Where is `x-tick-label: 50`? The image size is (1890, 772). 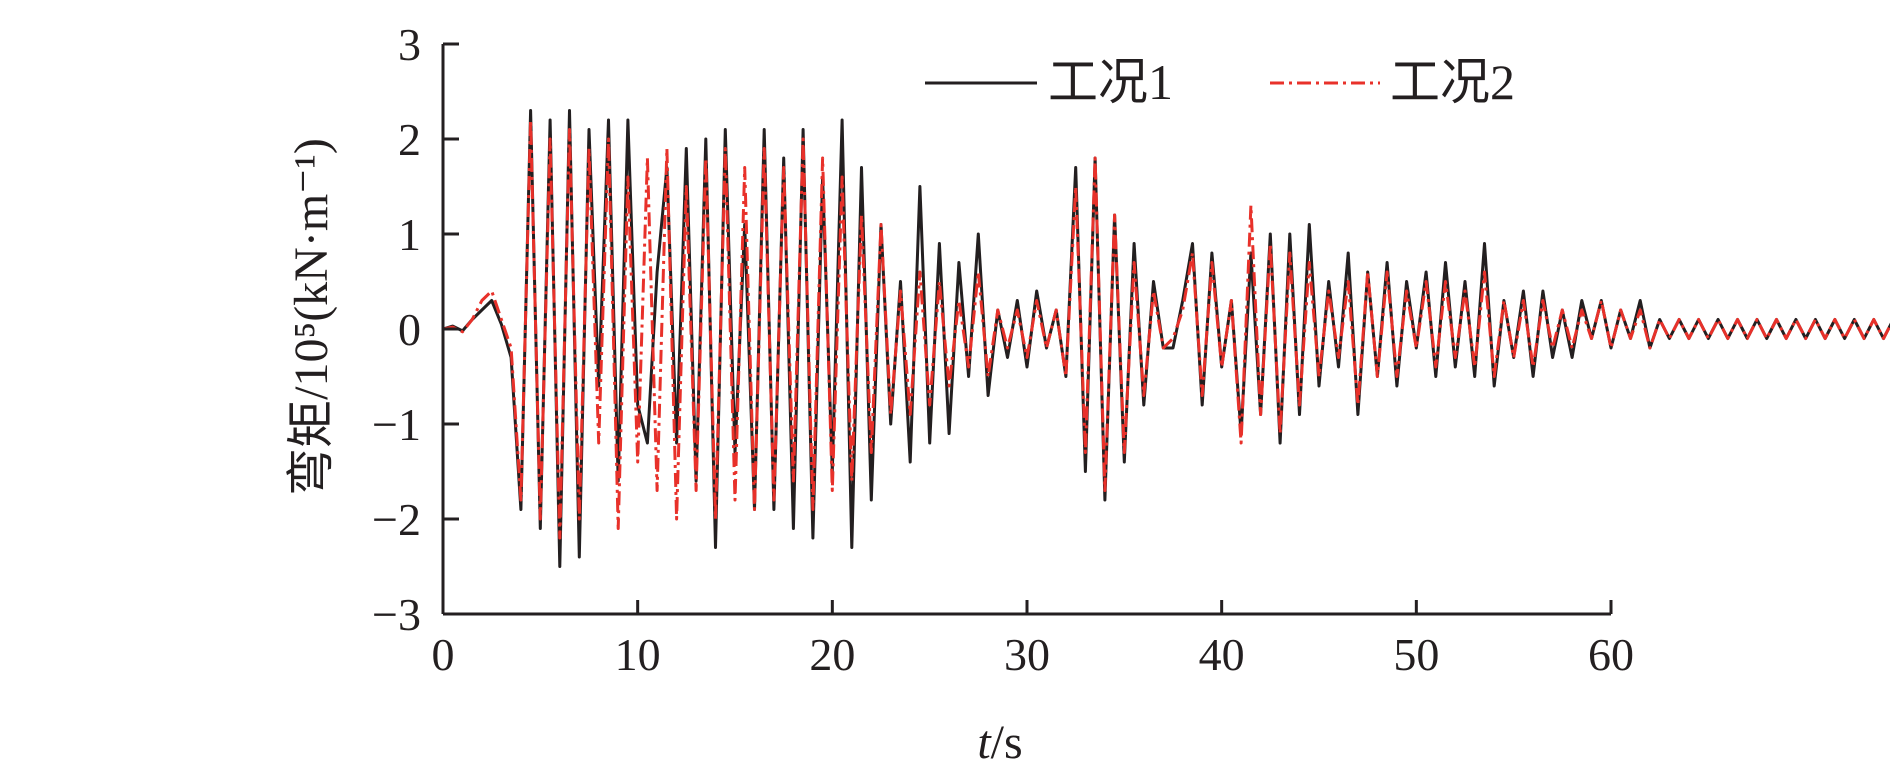 x-tick-label: 50 is located at coordinates (1416, 654).